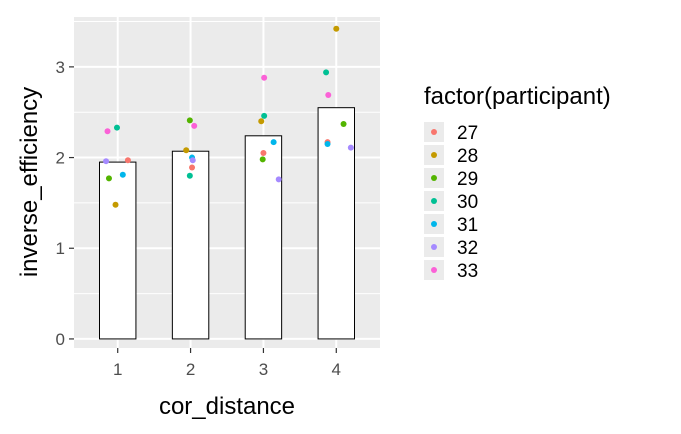 The width and height of the screenshot is (681, 434). I want to click on legend-label: 29, so click(467, 179).